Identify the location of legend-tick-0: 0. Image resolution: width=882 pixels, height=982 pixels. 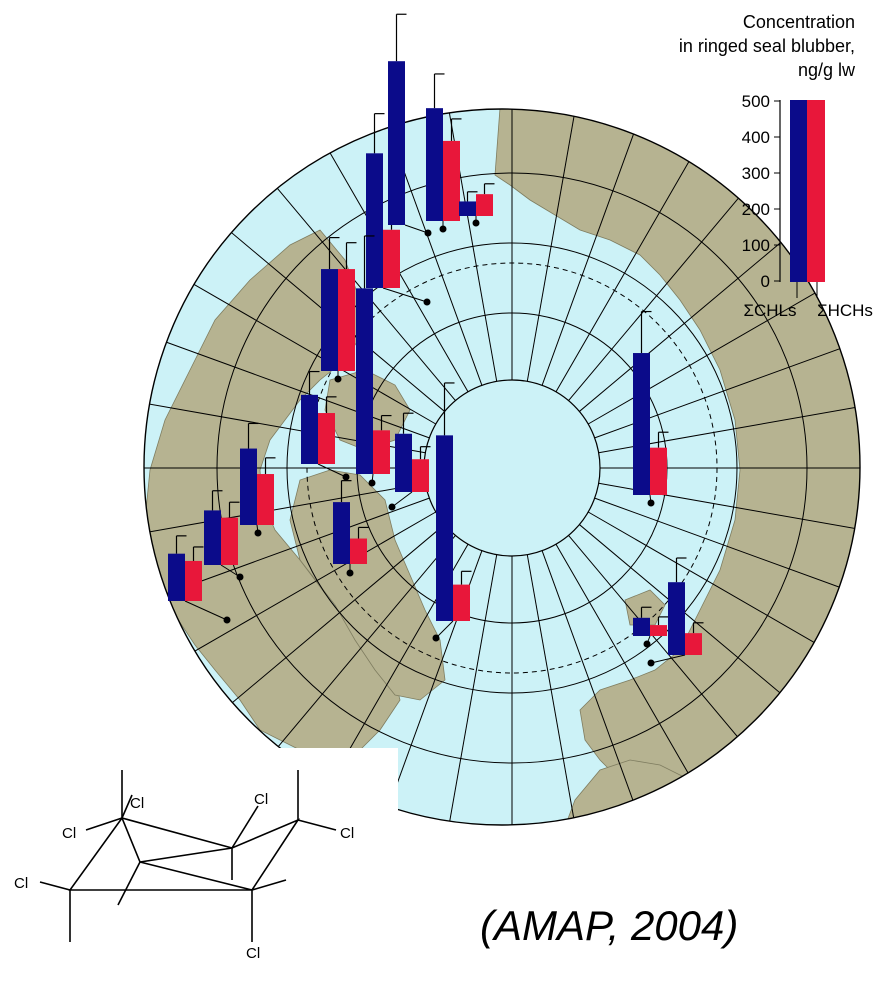
(765, 281).